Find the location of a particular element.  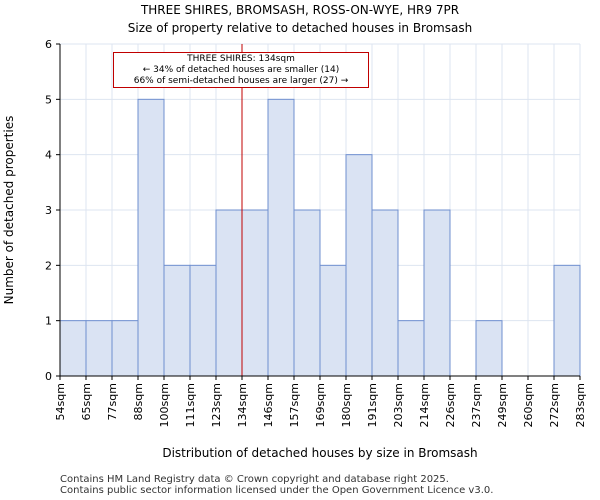

x-tick-label: 88sqm is located at coordinates (138, 401).